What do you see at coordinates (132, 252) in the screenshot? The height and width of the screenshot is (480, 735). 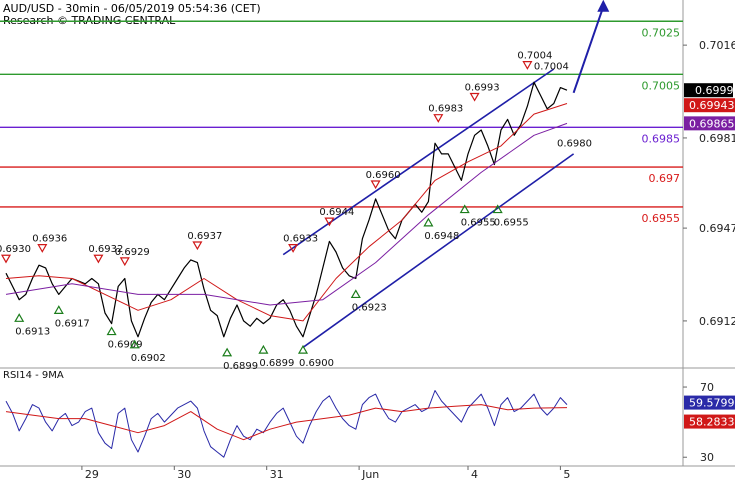 I see `swing-high-label: 0.6929` at bounding box center [132, 252].